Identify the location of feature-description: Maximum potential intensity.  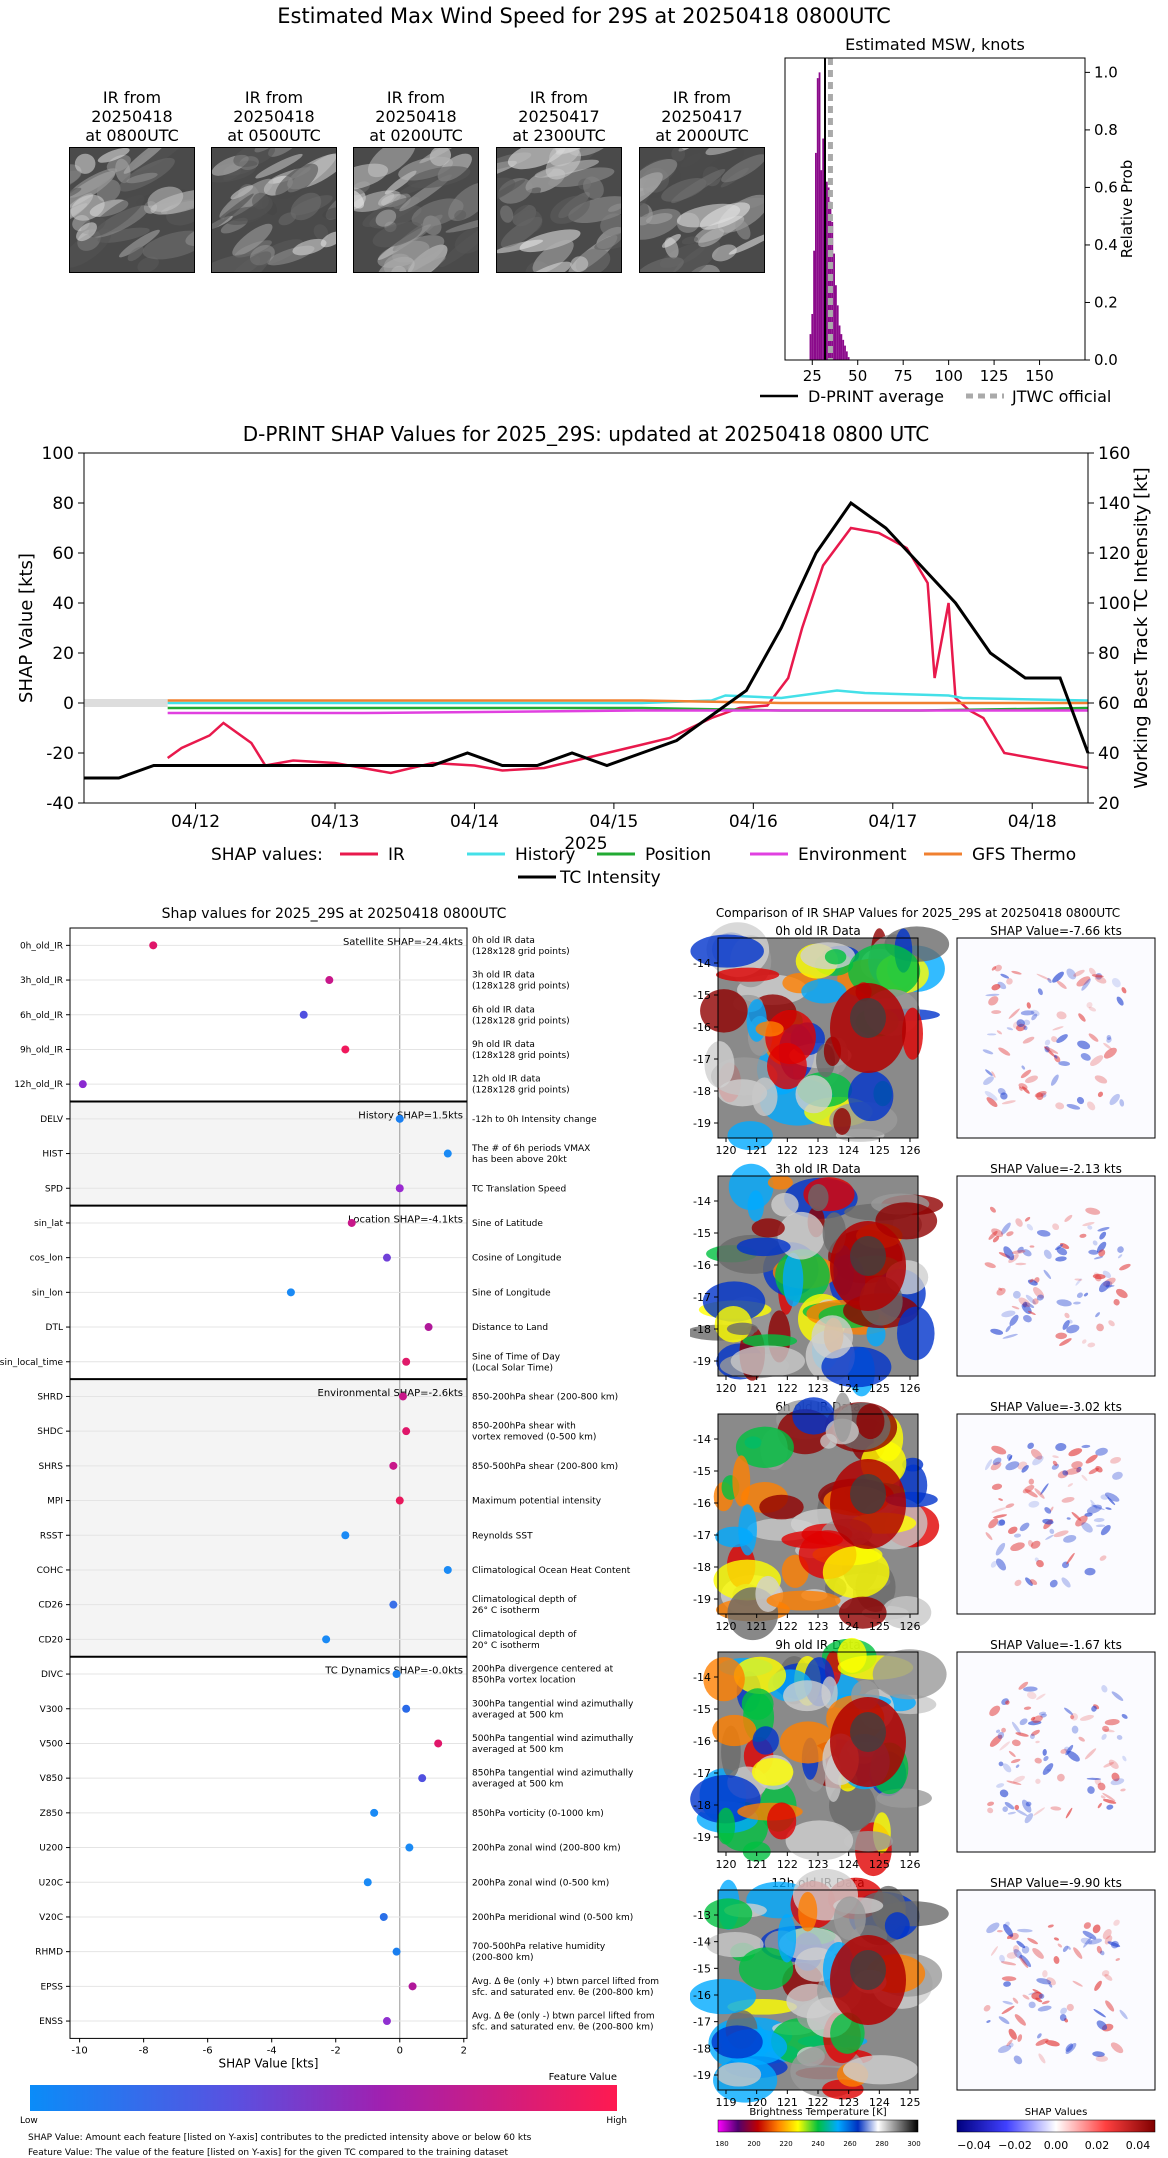
(537, 1502).